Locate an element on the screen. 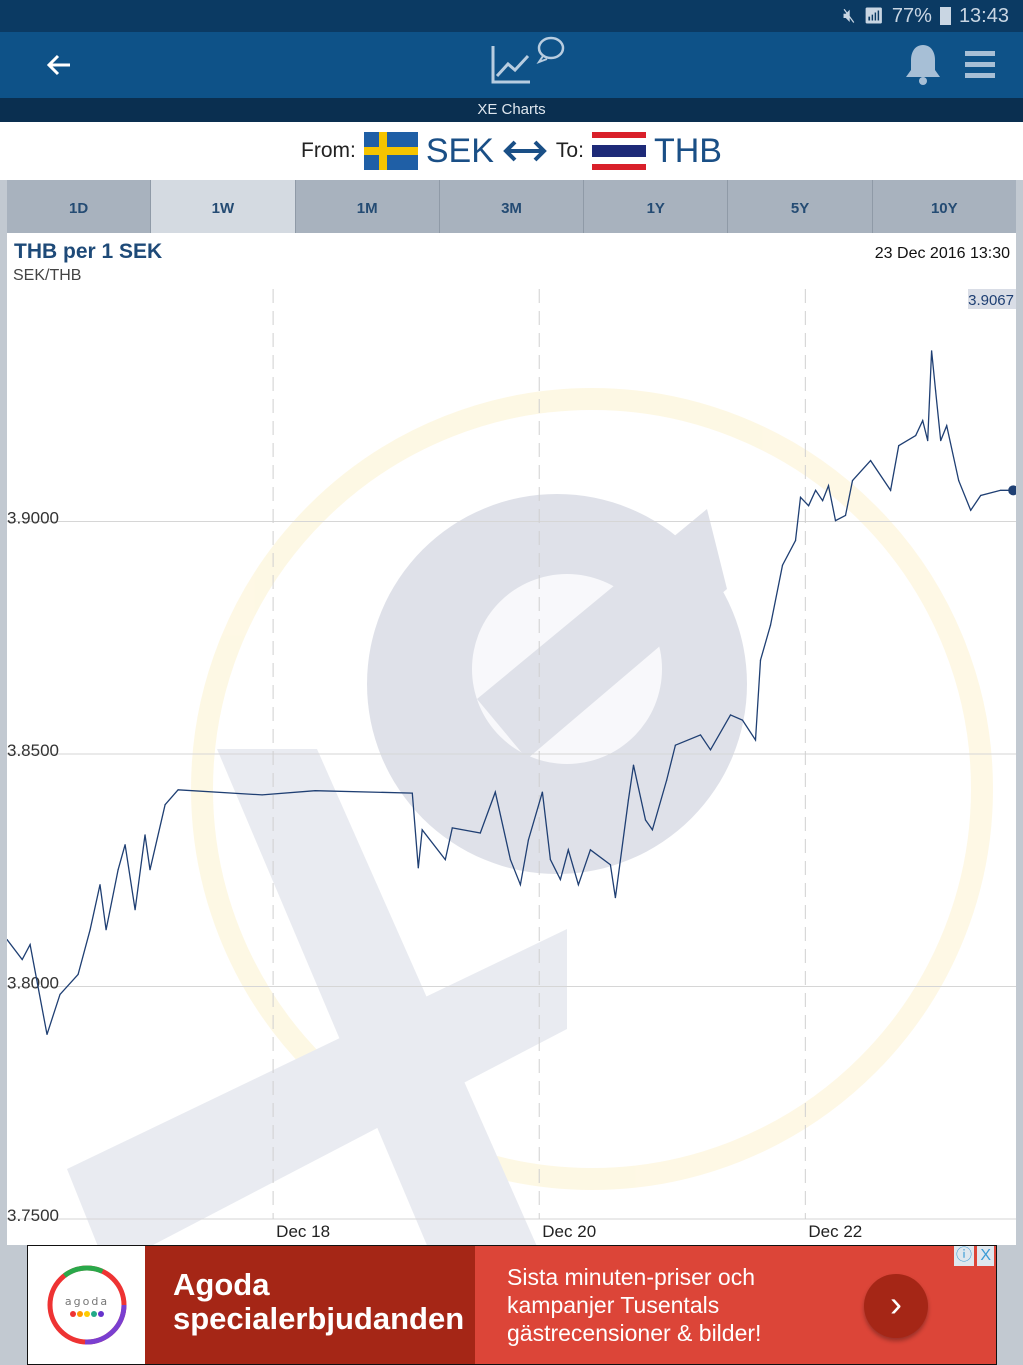  range-tabs: 1D 1W 1M 3M 1Y 5Y 10Y is located at coordinates (511, 206).